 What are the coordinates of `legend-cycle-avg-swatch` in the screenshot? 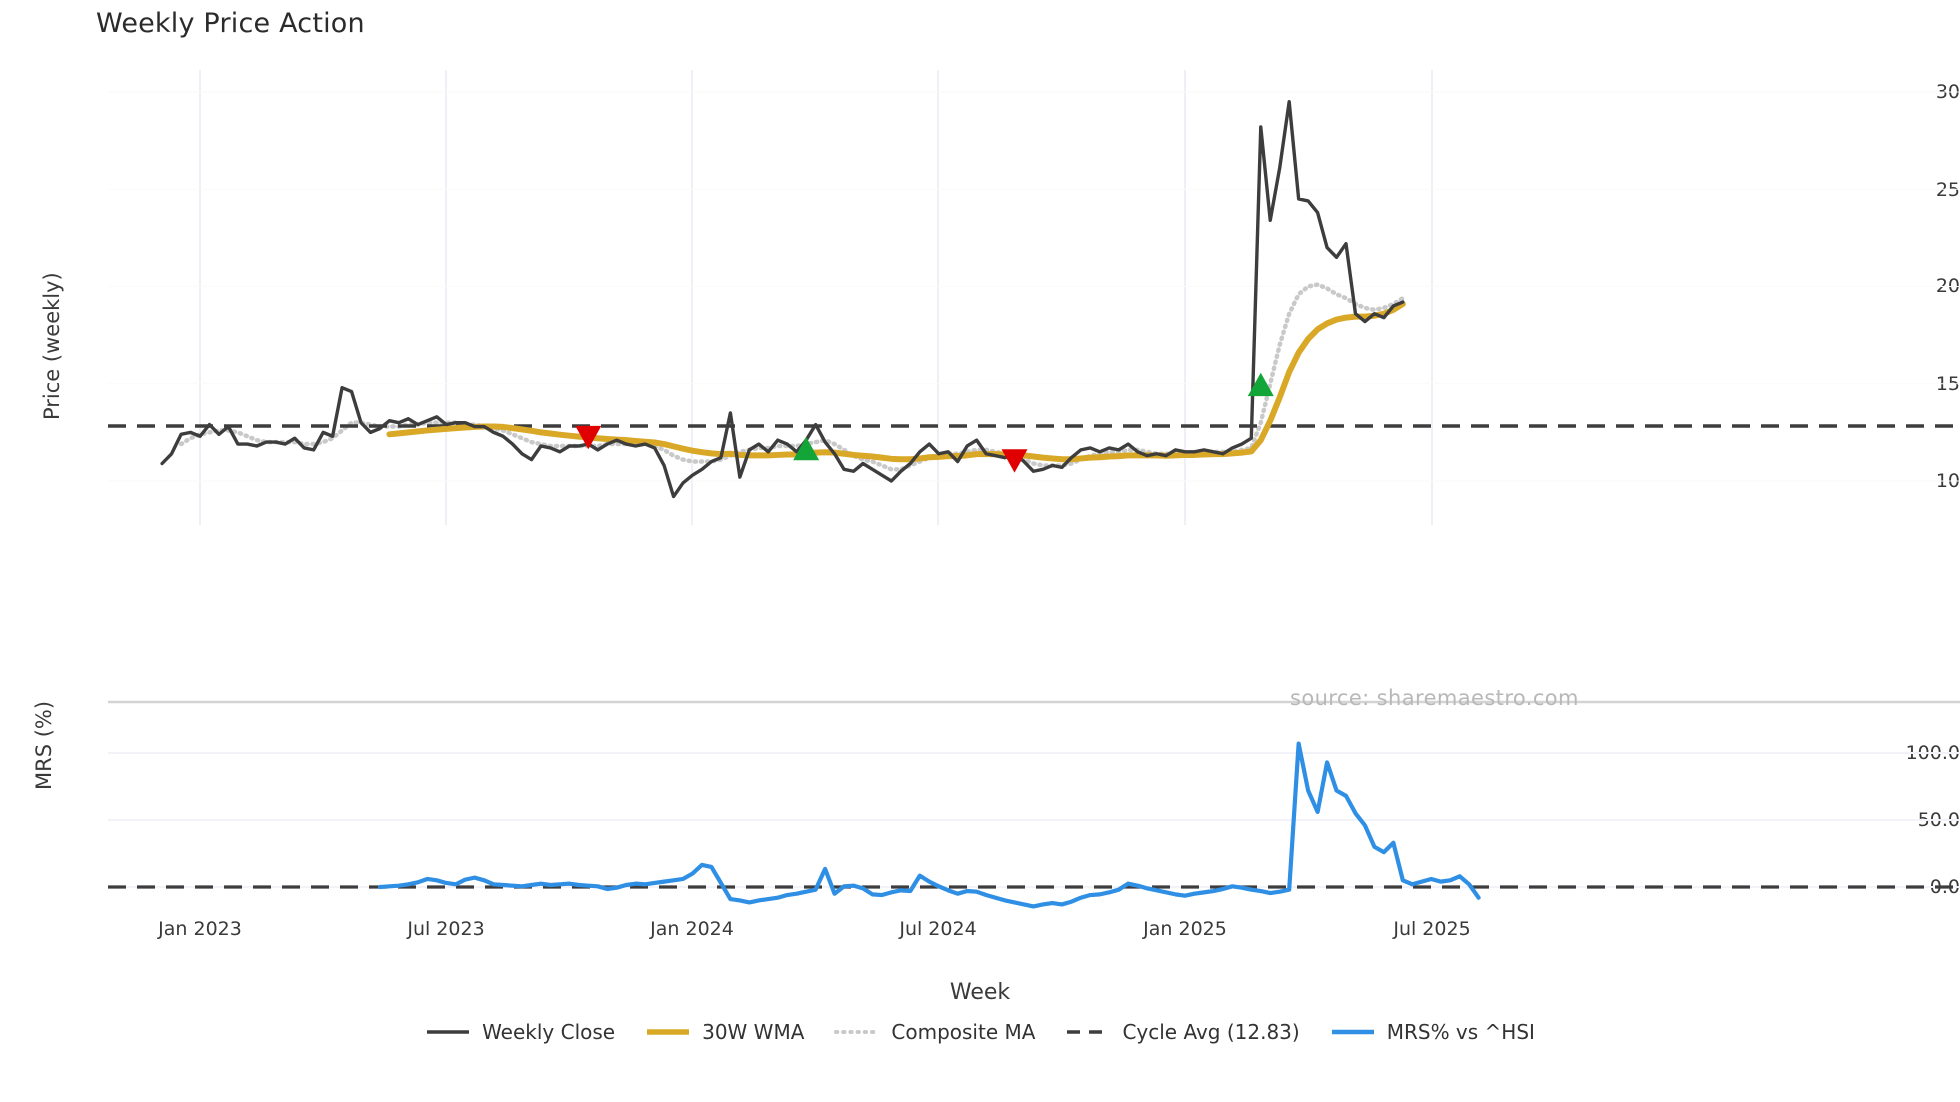 It's located at (1088, 1032).